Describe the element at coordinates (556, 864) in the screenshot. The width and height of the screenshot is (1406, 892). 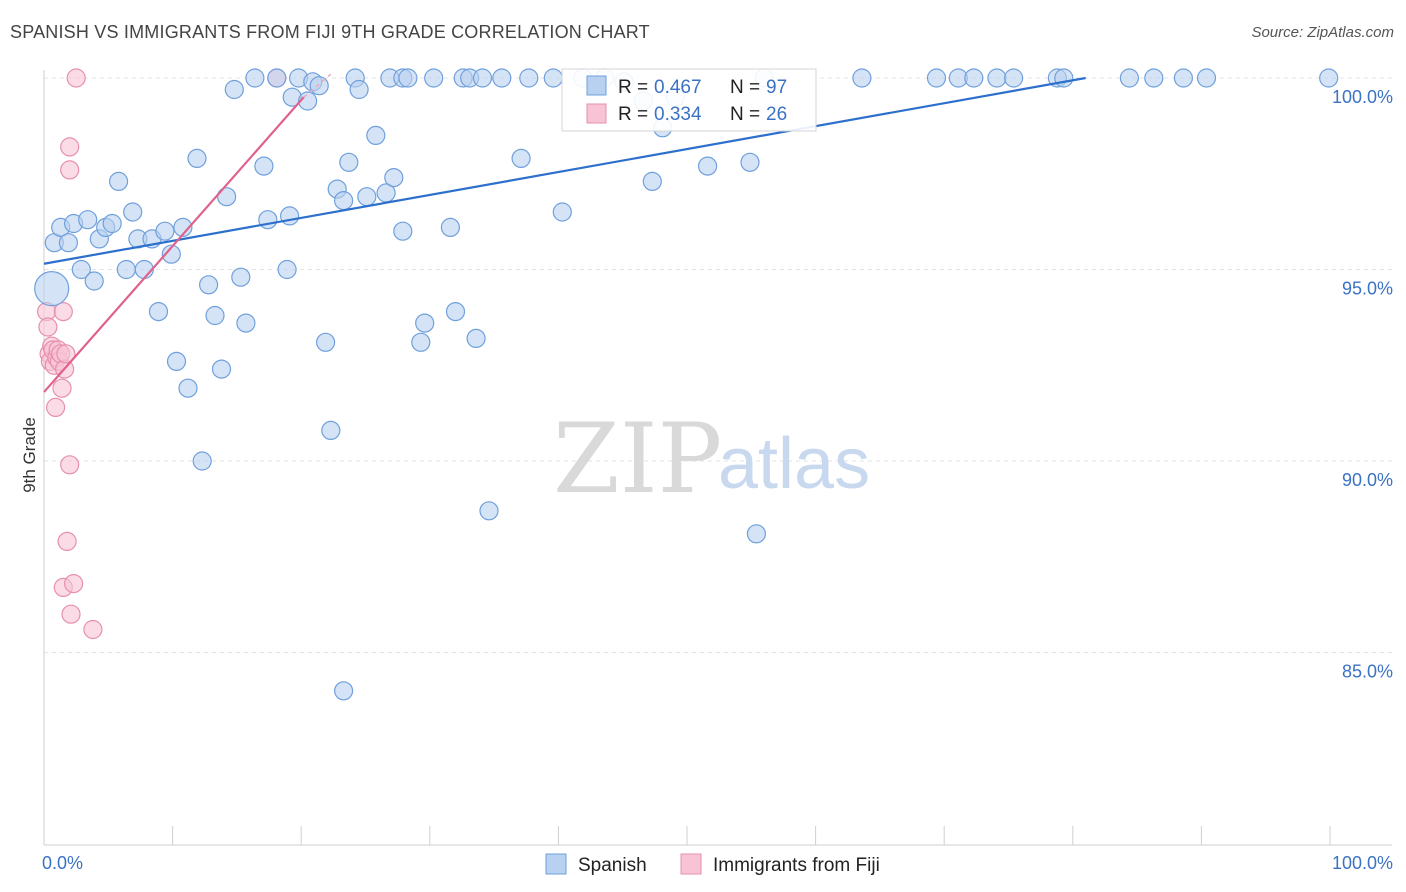
I see `bottom-legend-swatch-spanish` at that location.